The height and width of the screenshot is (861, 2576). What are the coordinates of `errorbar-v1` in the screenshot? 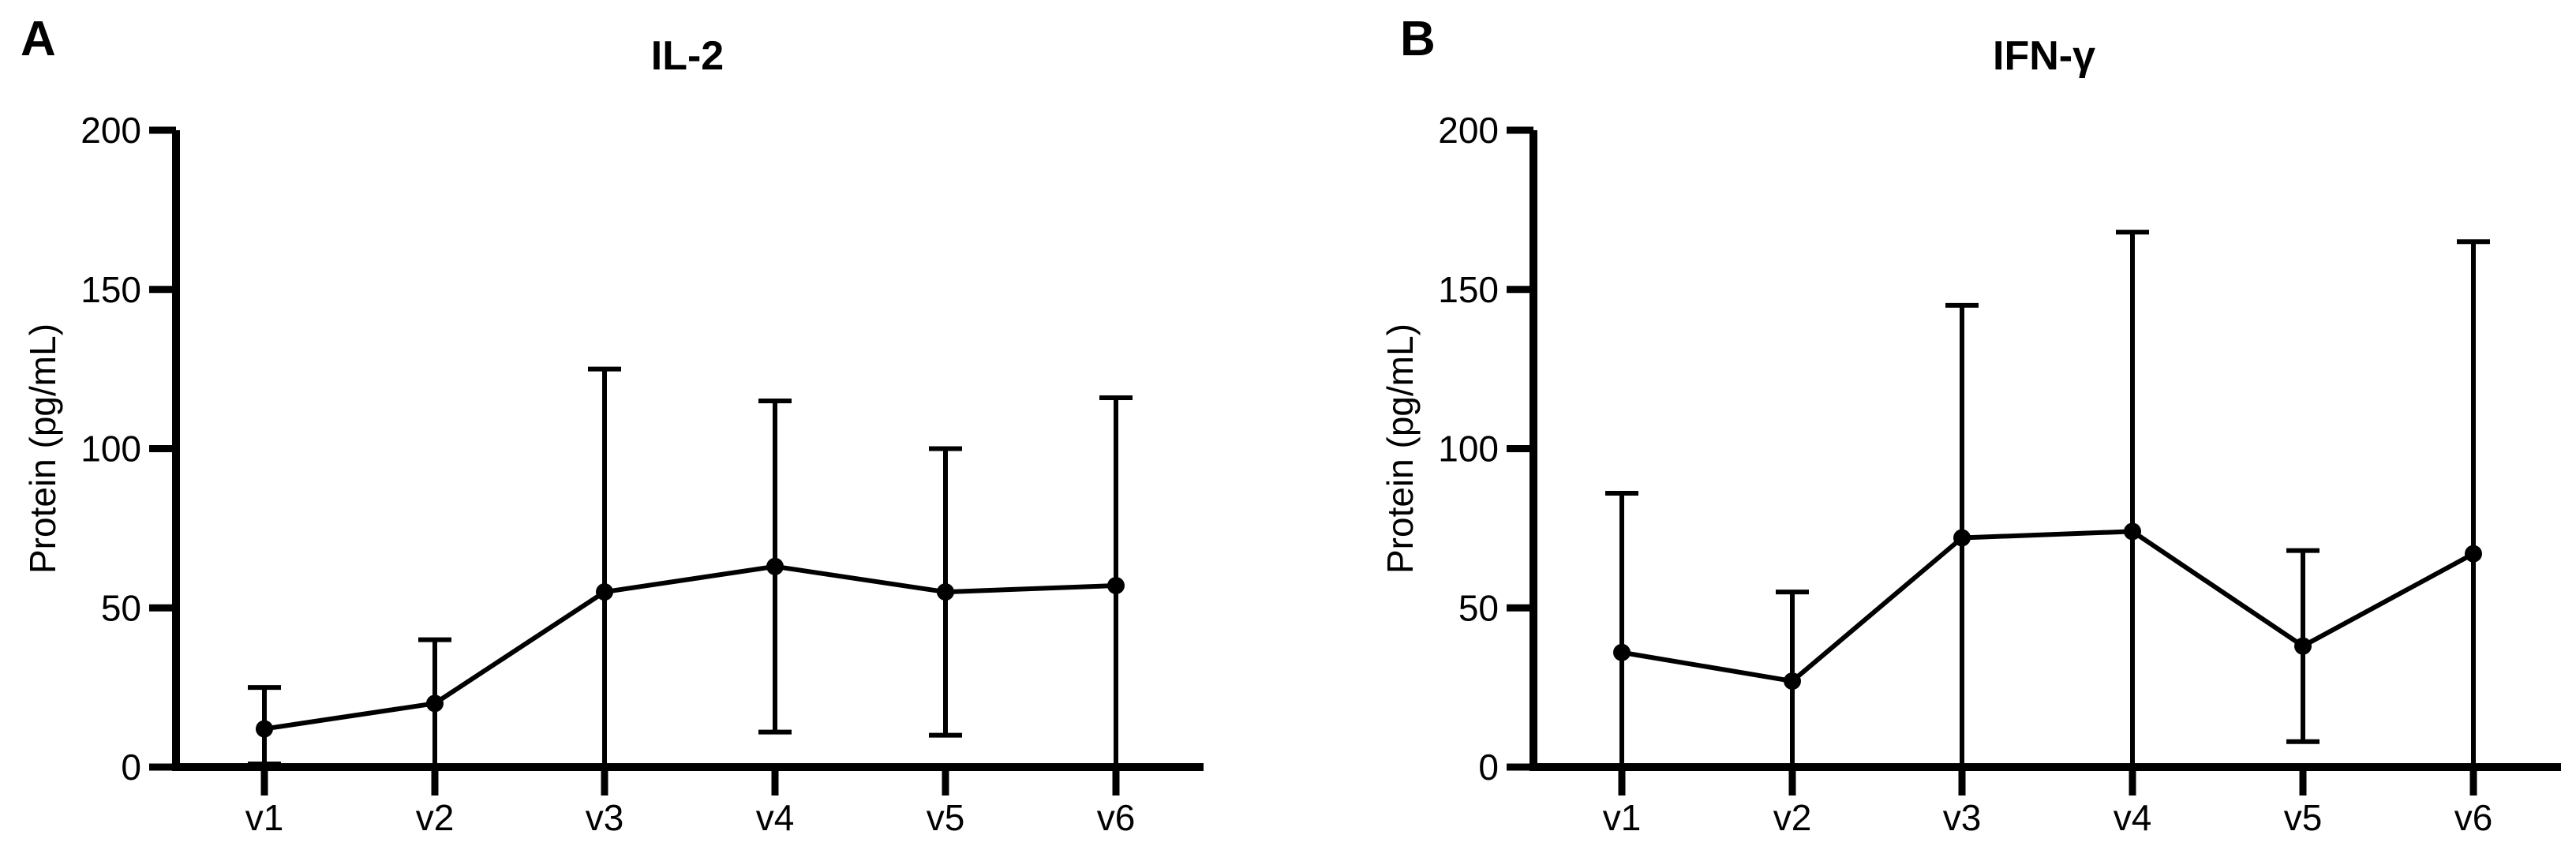 It's located at (1621, 629).